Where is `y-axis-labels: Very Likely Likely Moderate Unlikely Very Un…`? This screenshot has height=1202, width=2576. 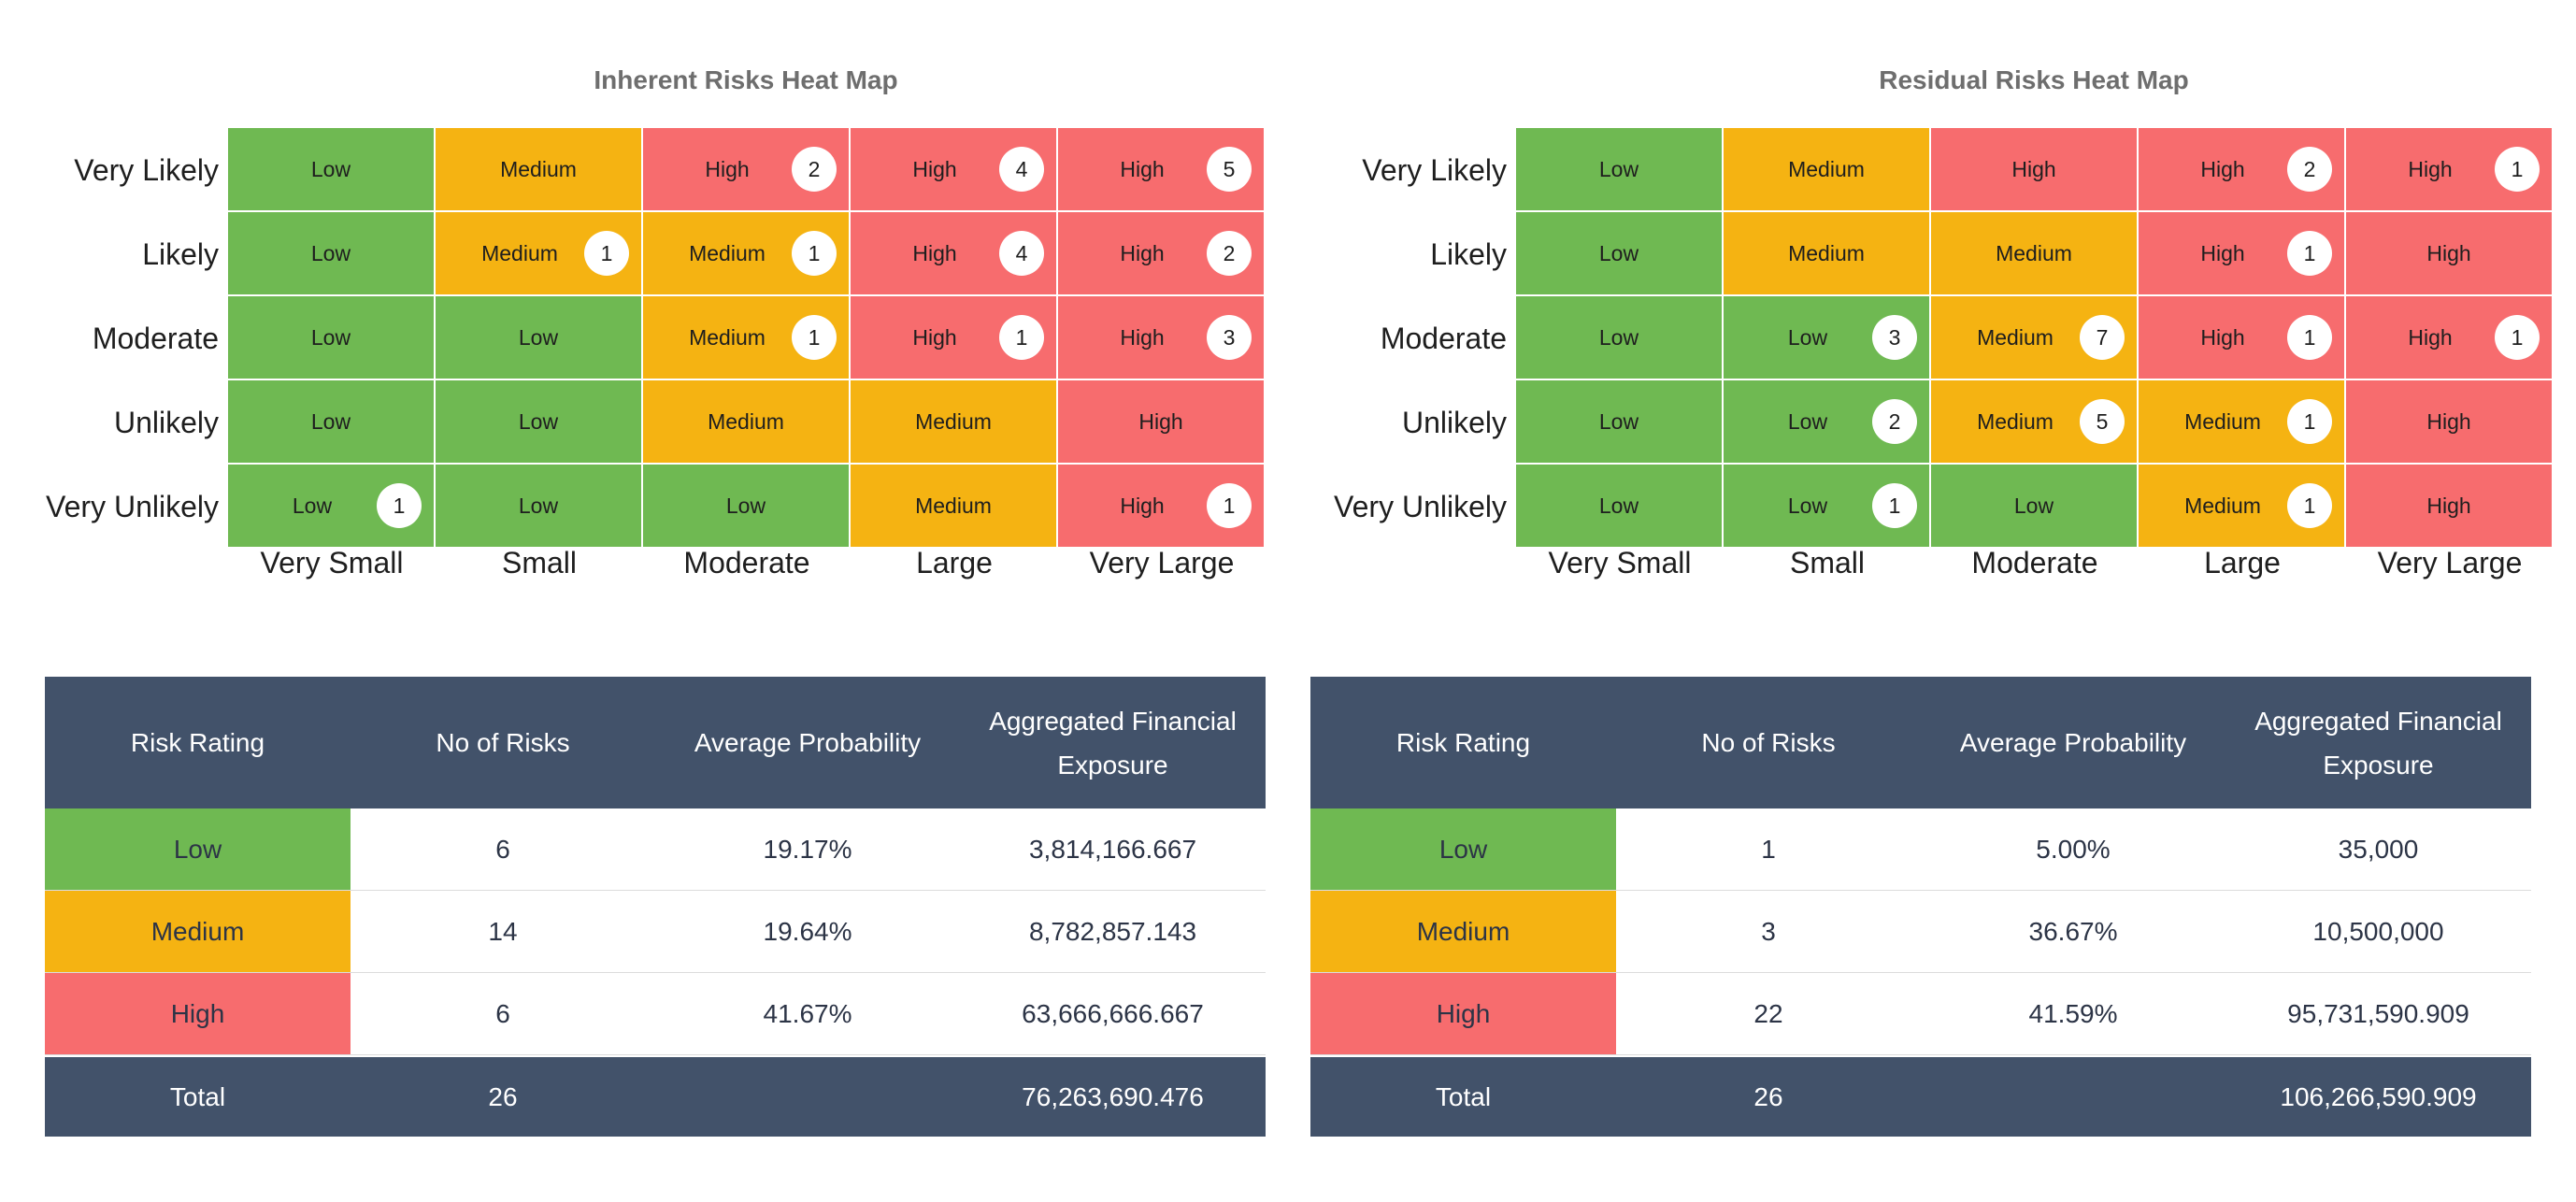
y-axis-labels: Very Likely Likely Moderate Unlikely Very Un… is located at coordinates (1397, 338).